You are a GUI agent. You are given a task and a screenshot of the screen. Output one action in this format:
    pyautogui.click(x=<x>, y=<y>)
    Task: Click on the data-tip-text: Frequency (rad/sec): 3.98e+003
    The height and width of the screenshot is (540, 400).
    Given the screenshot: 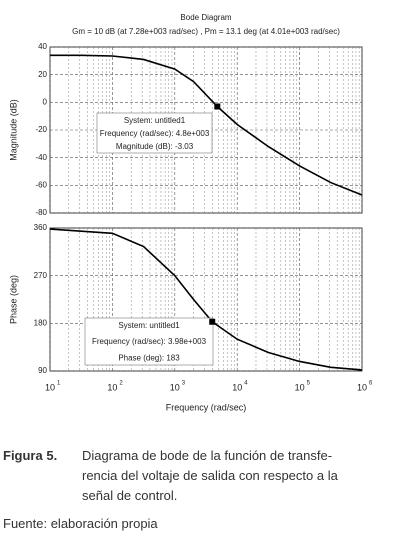 What is the action you would take?
    pyautogui.click(x=149, y=341)
    